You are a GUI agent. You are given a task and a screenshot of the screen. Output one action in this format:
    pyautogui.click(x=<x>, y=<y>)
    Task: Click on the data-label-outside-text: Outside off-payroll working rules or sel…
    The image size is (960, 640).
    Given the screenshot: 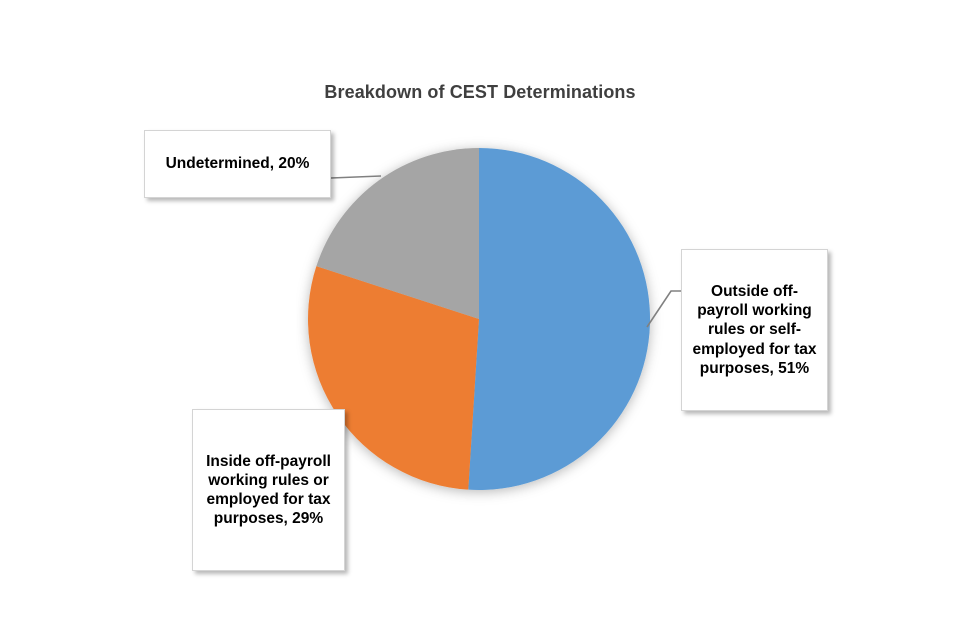 What is the action you would take?
    pyautogui.click(x=754, y=330)
    